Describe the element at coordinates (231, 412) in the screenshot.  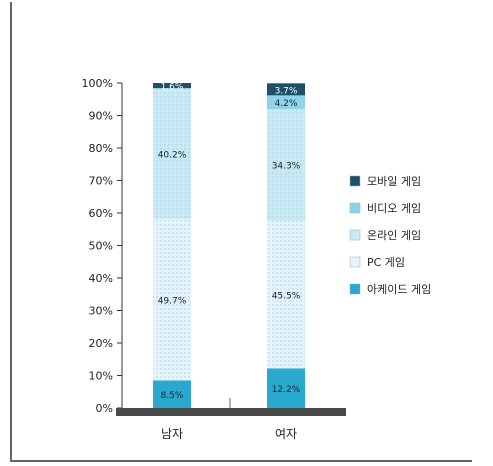
I see `x-axis-band` at that location.